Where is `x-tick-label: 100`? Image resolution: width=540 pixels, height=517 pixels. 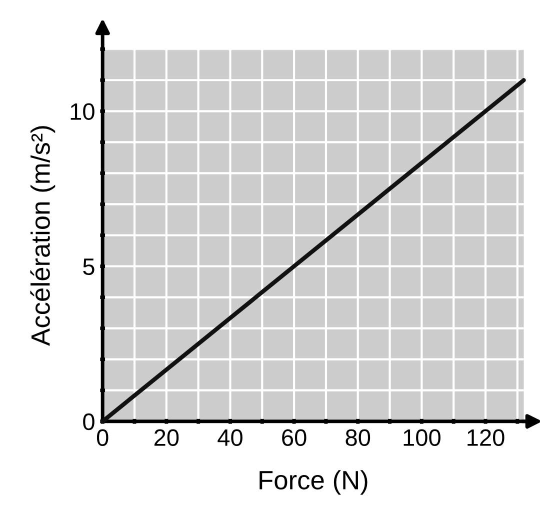
x-tick-label: 100 is located at coordinates (422, 437).